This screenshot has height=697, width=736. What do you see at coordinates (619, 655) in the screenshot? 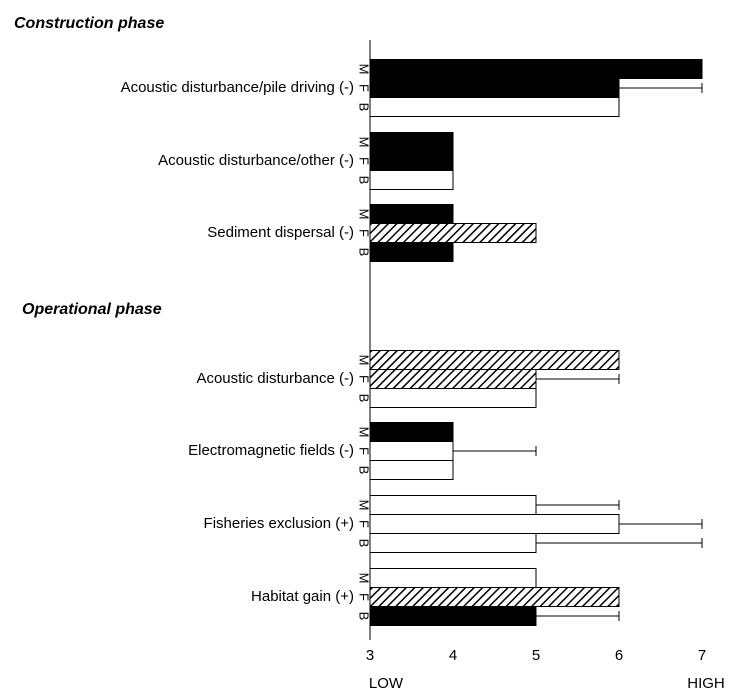
I see `x-tick-label: 6` at bounding box center [619, 655].